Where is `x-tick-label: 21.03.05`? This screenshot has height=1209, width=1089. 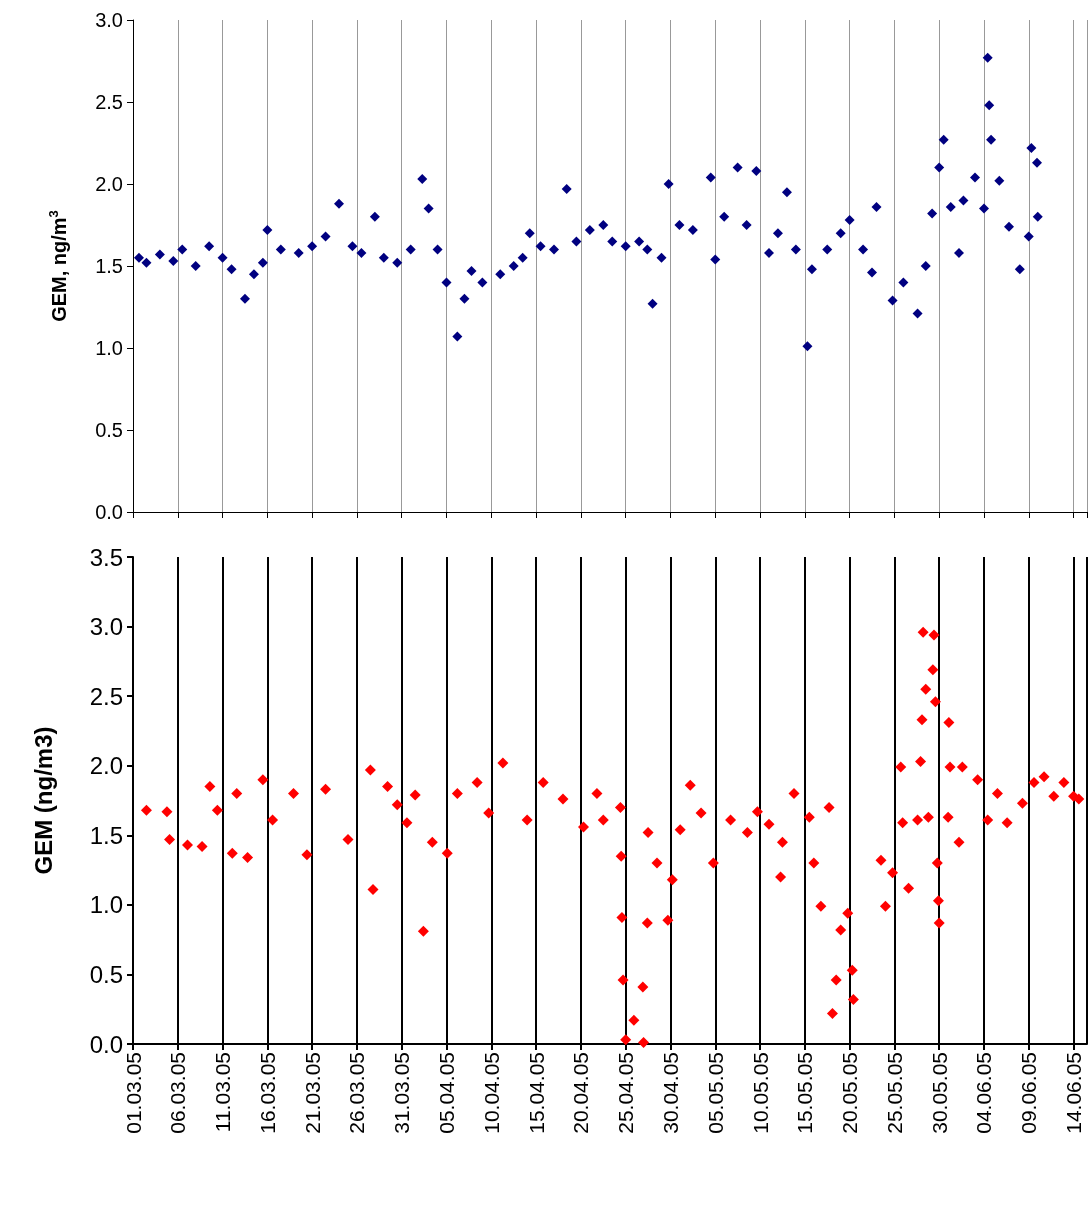
x-tick-label: 21.03.05 is located at coordinates (312, 1093).